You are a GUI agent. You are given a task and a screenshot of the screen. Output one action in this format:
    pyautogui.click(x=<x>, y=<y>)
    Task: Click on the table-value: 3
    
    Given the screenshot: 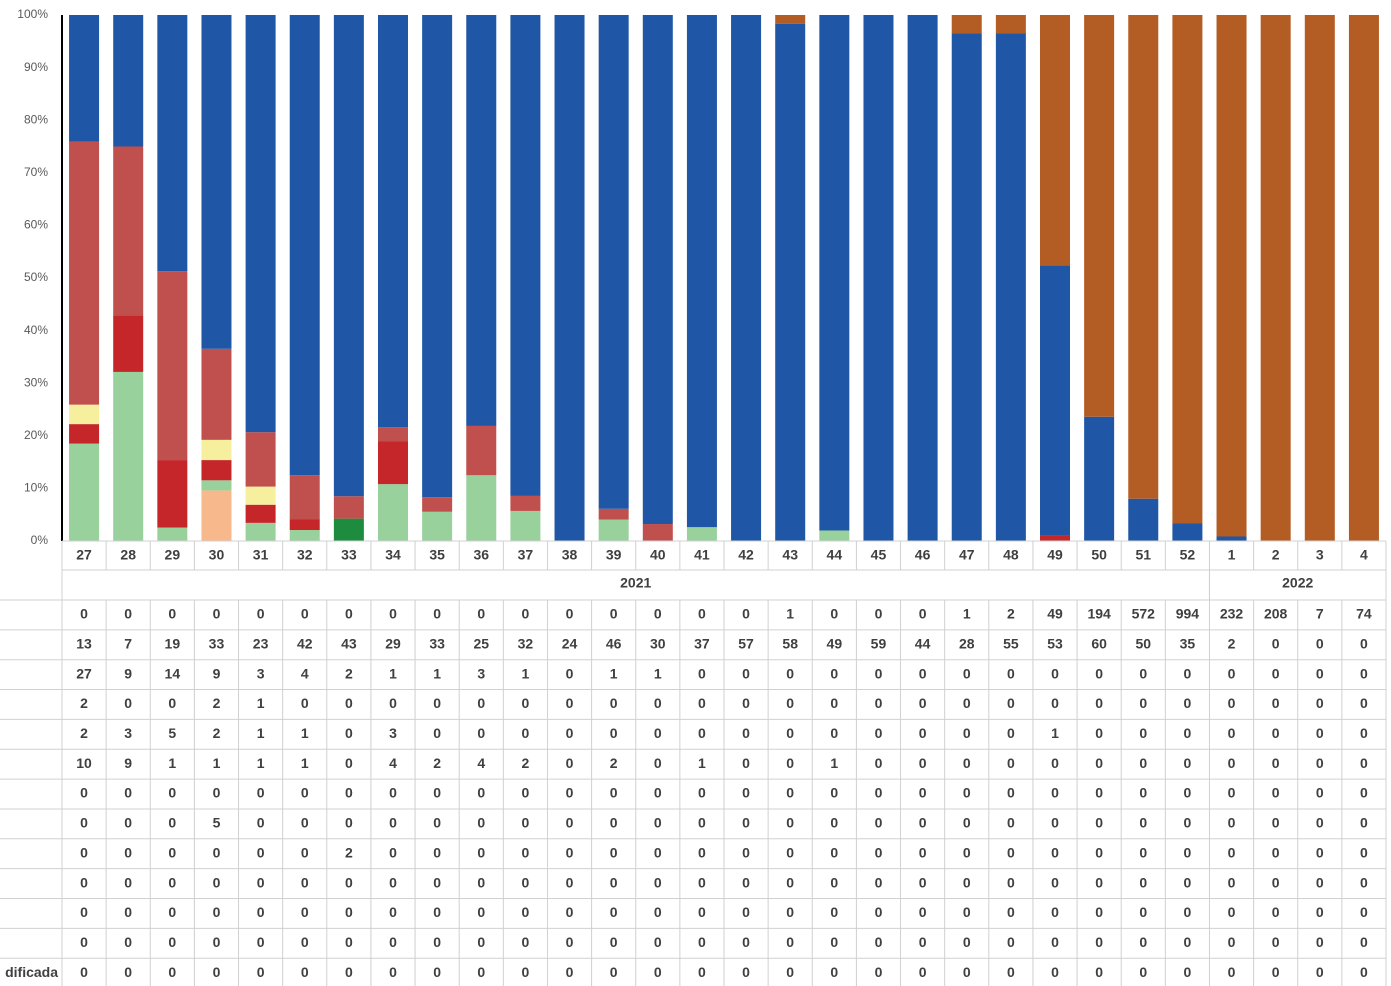 What is the action you would take?
    pyautogui.click(x=393, y=733)
    